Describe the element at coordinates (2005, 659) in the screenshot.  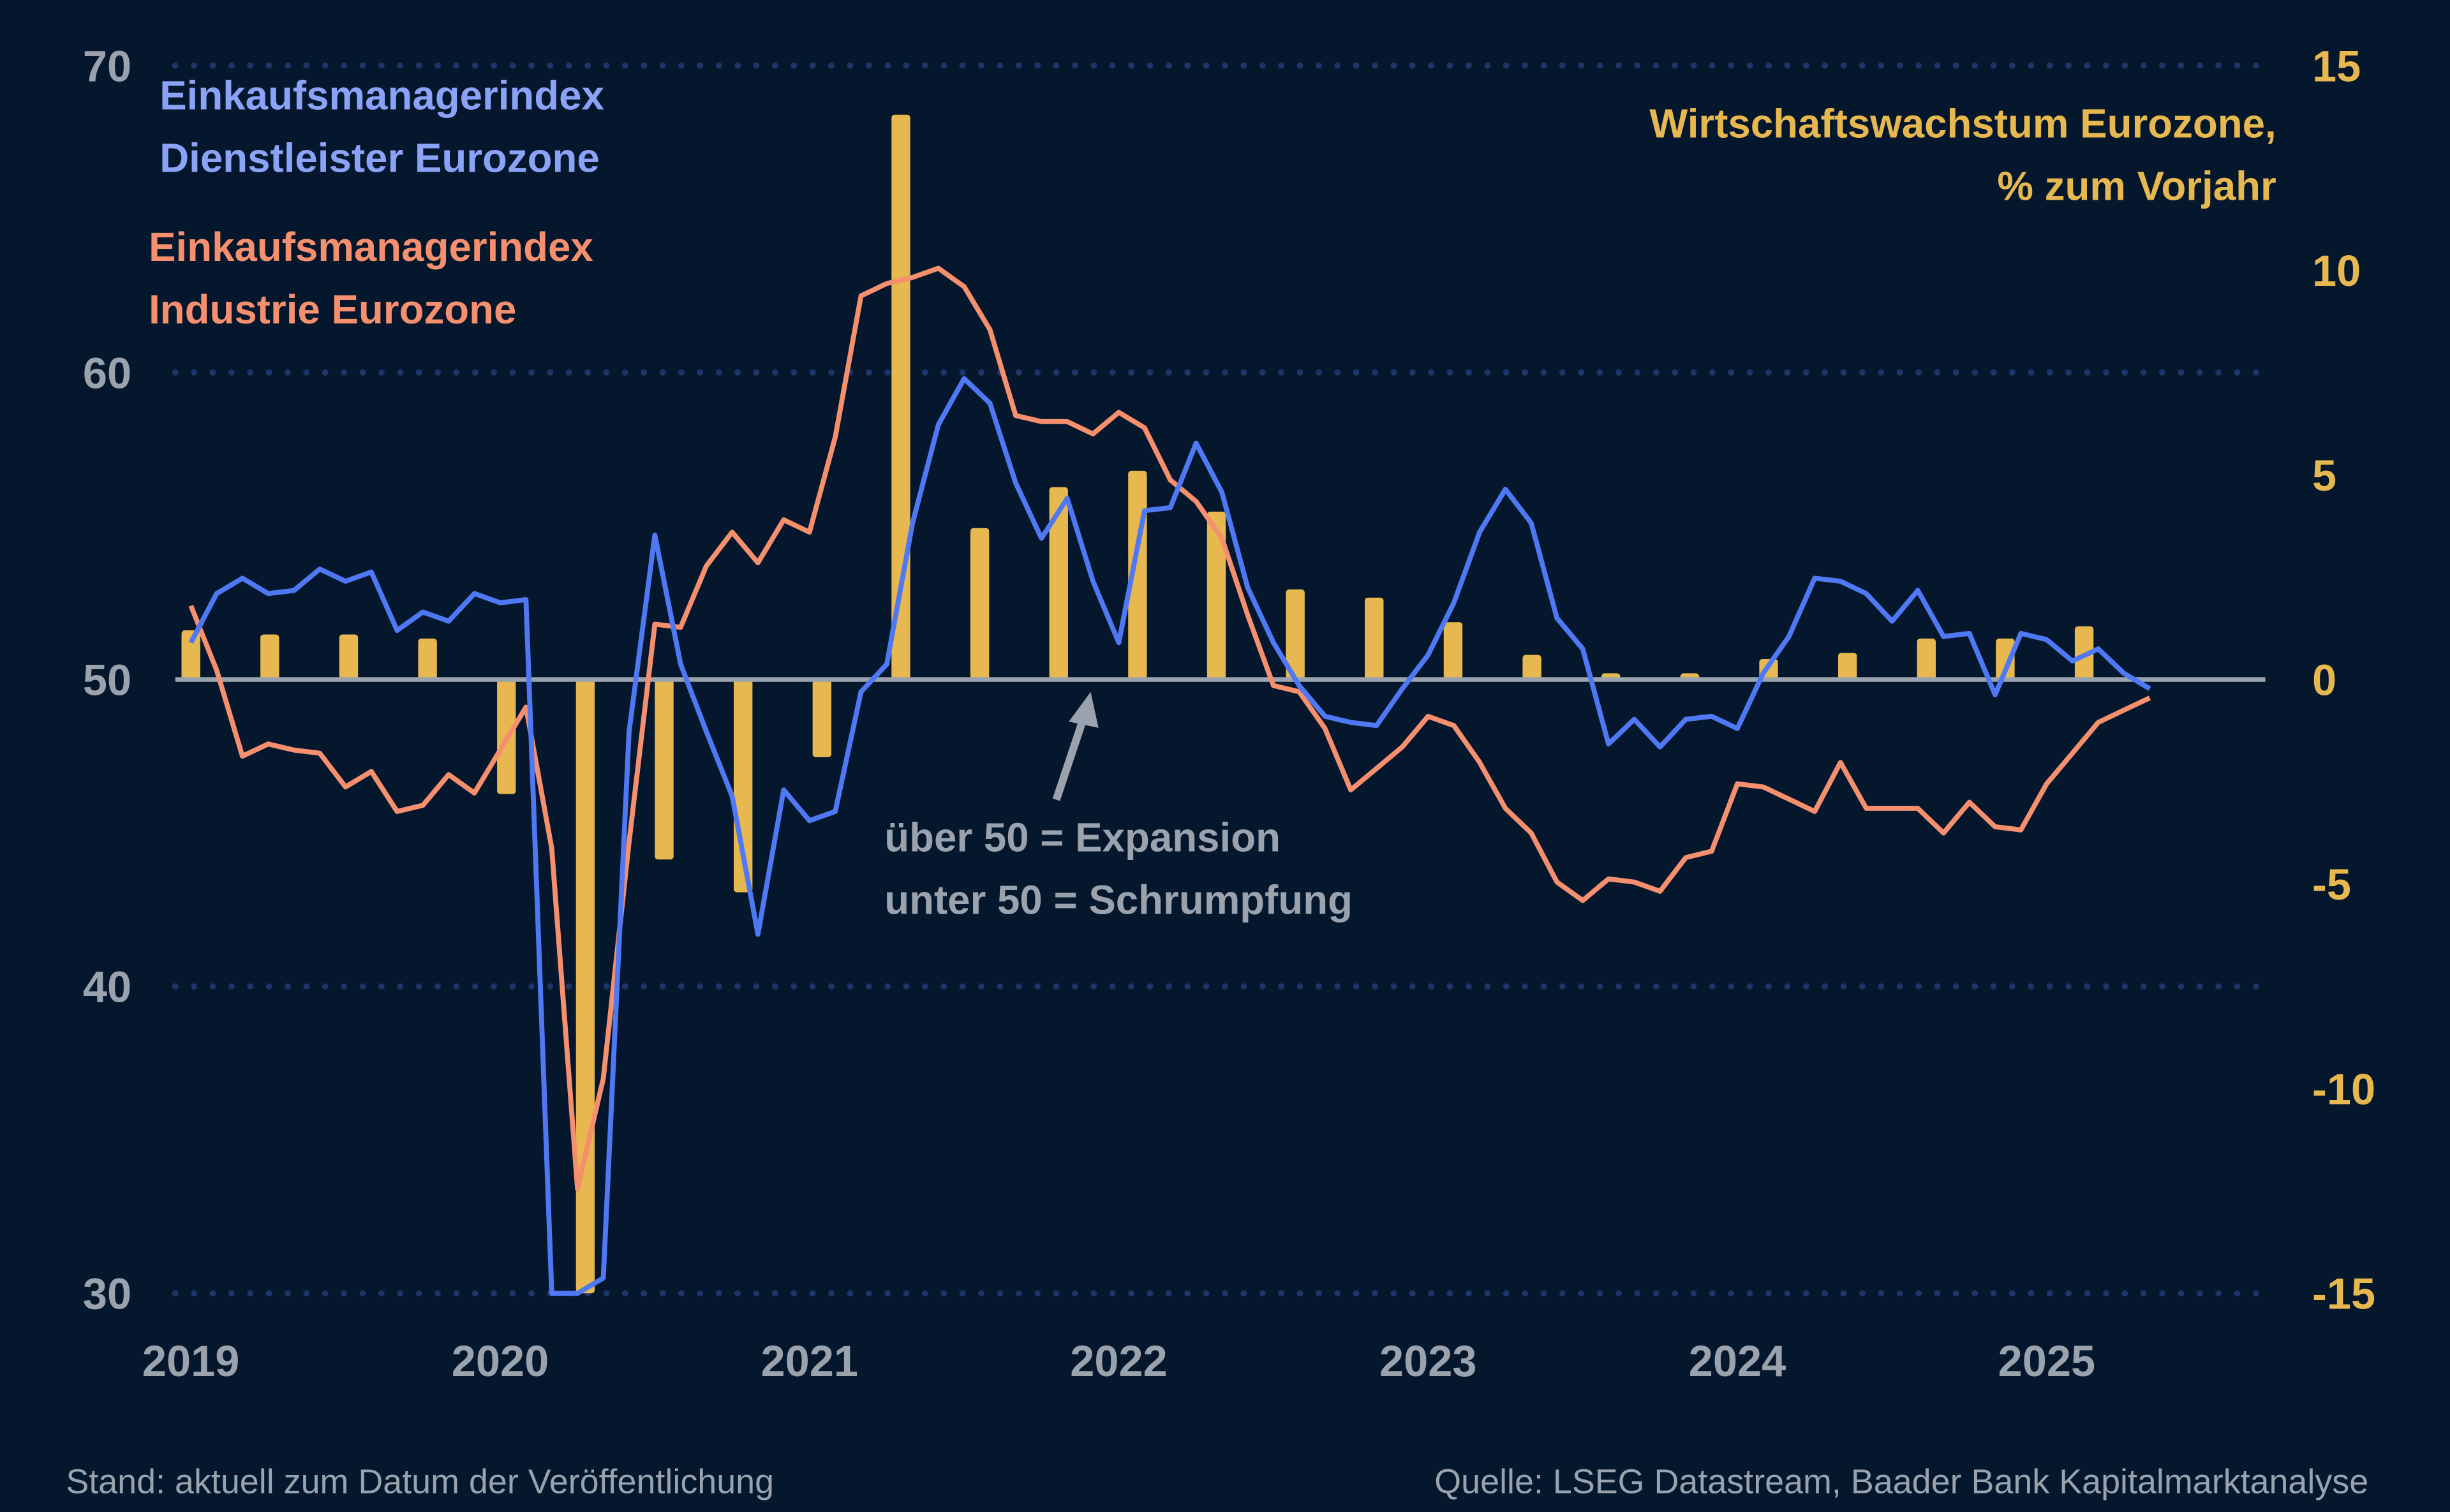
I see `gdp-bar-2024-Q4` at that location.